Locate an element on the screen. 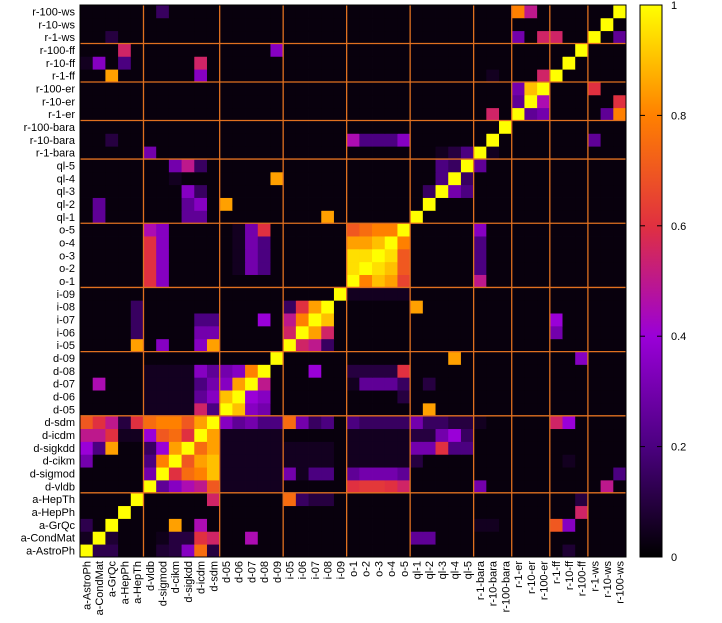 Image resolution: width=722 pixels, height=623 pixels. x-tick-label: d-sigkdd is located at coordinates (189, 582).